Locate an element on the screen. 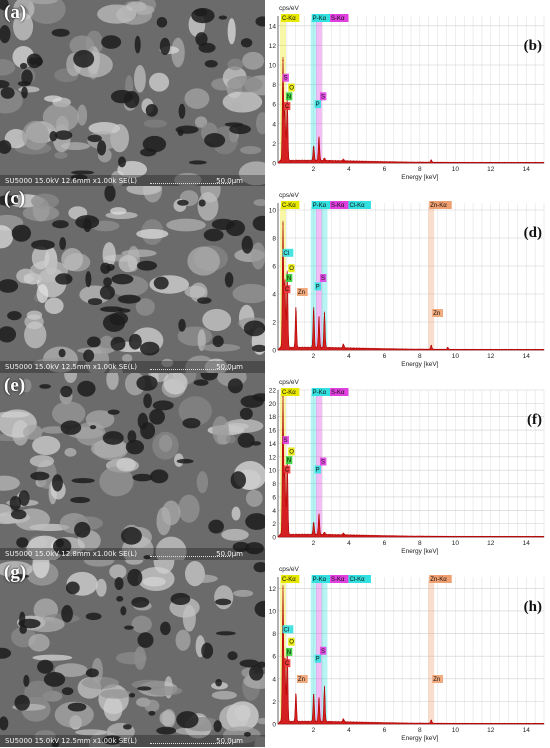 Image resolution: width=550 pixels, height=748 pixels. sem-caption-bar: SU5000 15.0kV 12.8mm x1.00k SE(L) 50.0μm is located at coordinates (132, 554).